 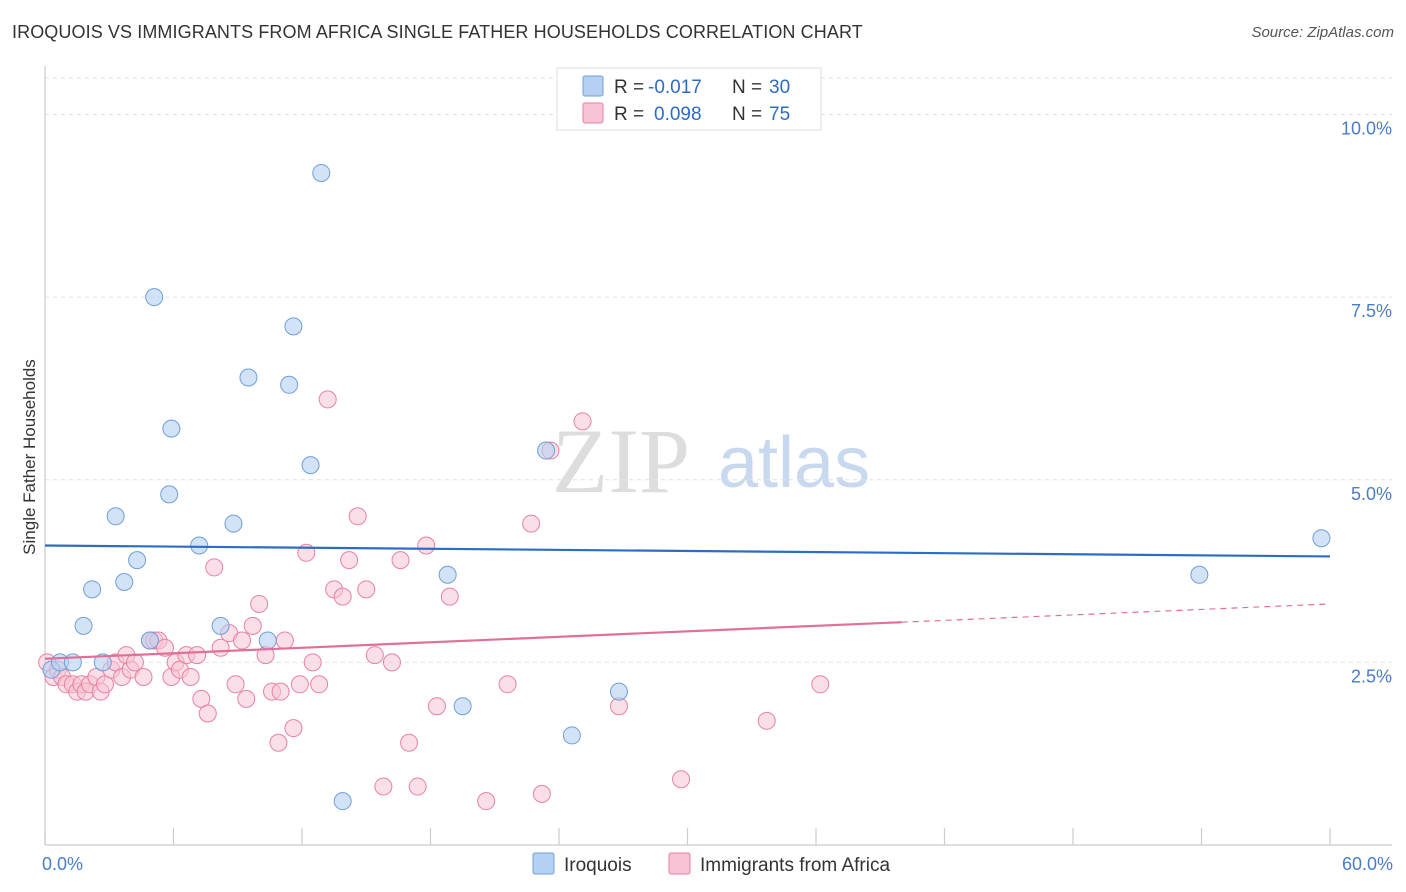 I want to click on trend-lines, so click(x=687, y=602).